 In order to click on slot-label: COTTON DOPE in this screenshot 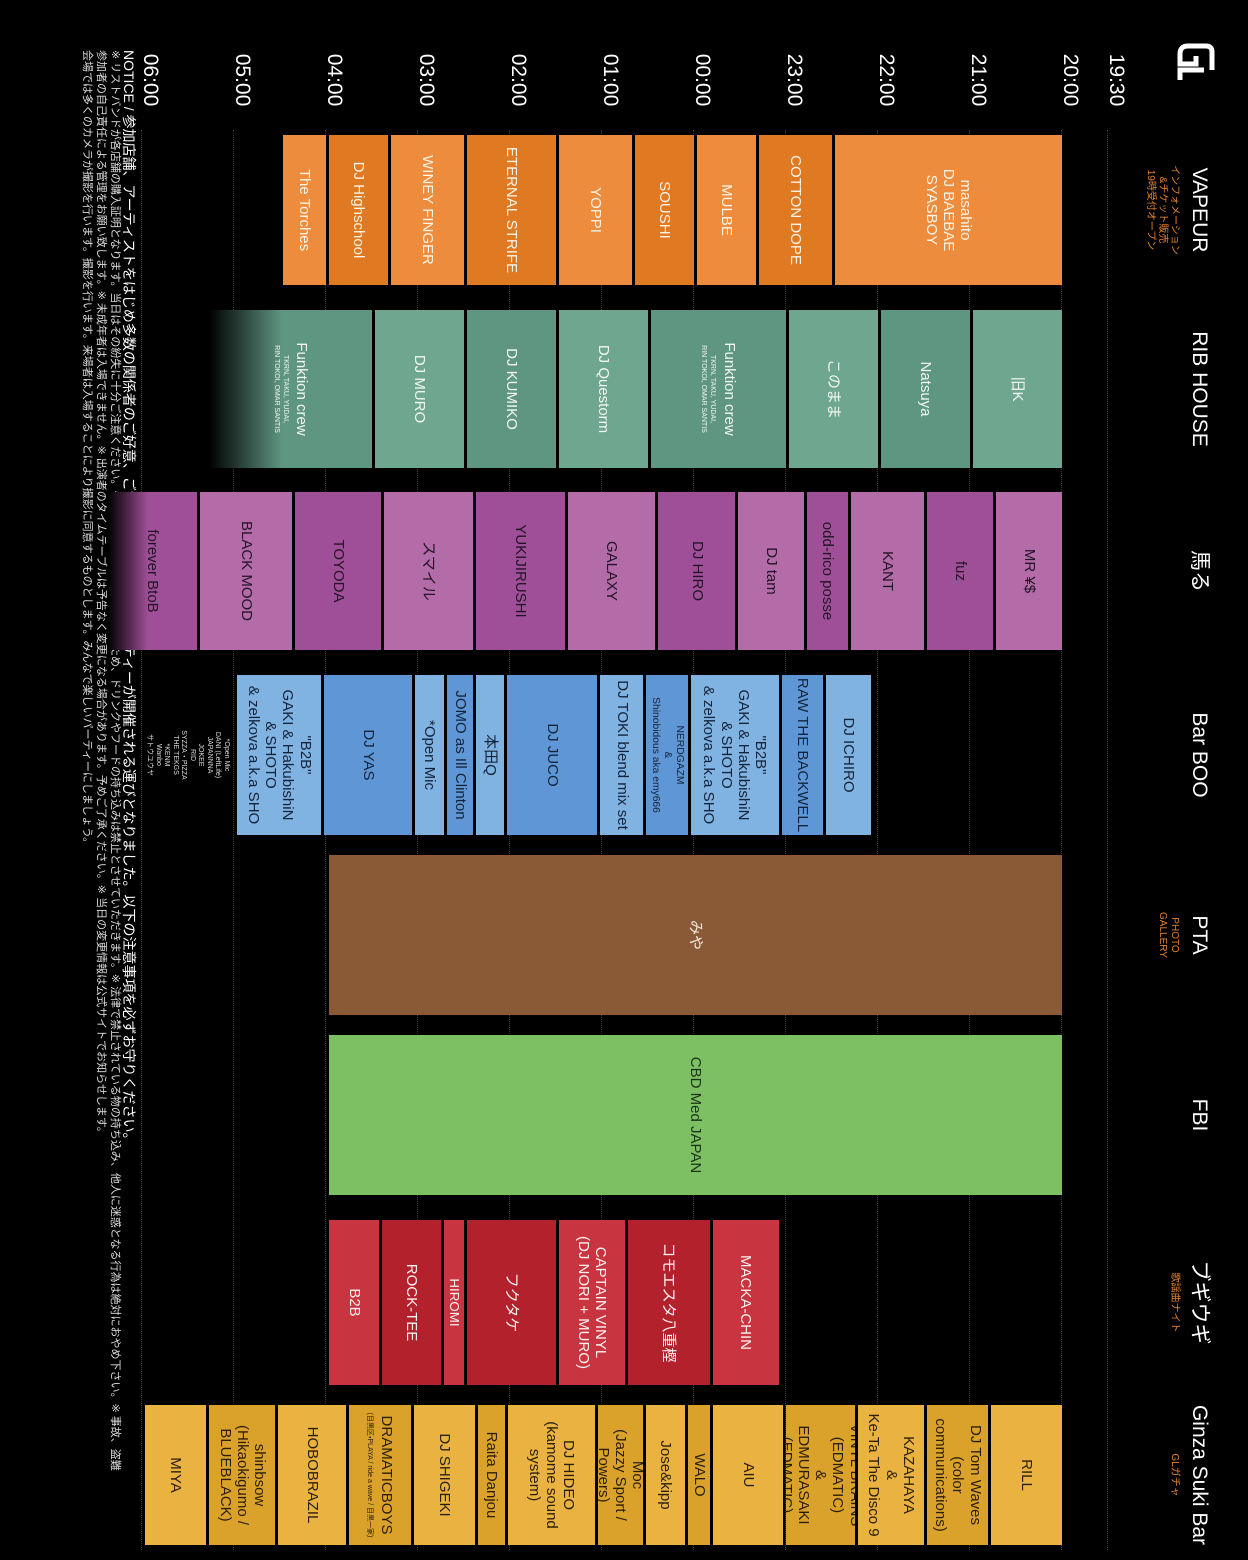, I will do `click(795, 210)`.